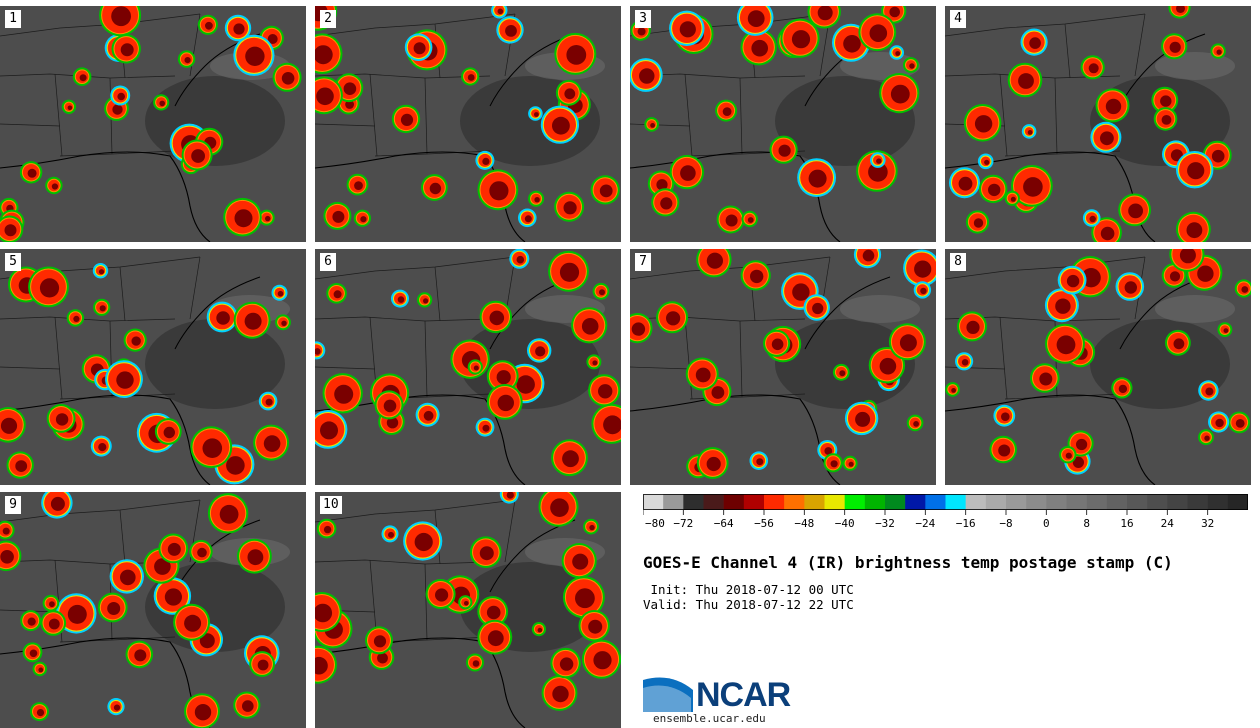  I want to click on forecast-panel: 7, so click(783, 367).